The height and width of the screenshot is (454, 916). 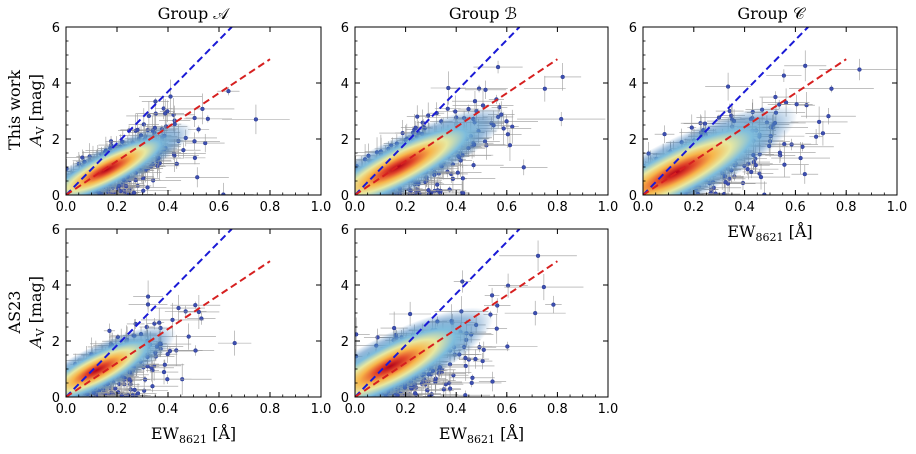 I want to click on column-title-group-c: Group 𝒞, so click(x=771, y=13).